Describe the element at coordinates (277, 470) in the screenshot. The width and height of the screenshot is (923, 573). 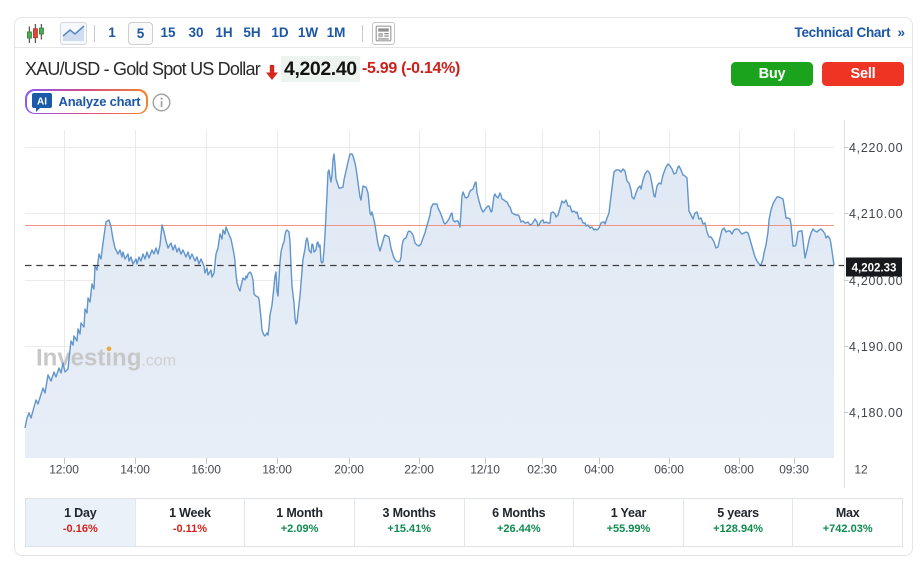
I see `svg-text: 18:00` at that location.